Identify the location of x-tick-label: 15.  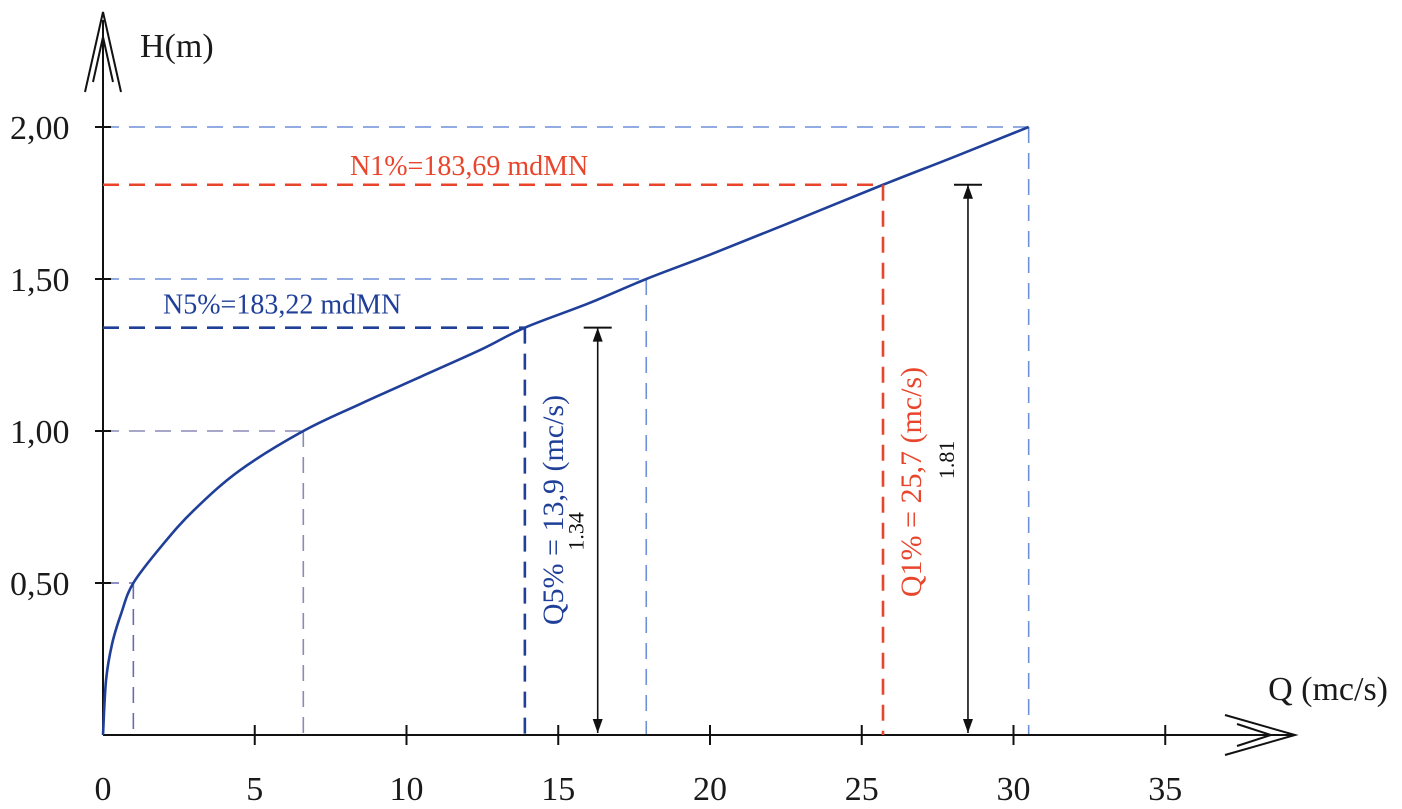
(558, 789).